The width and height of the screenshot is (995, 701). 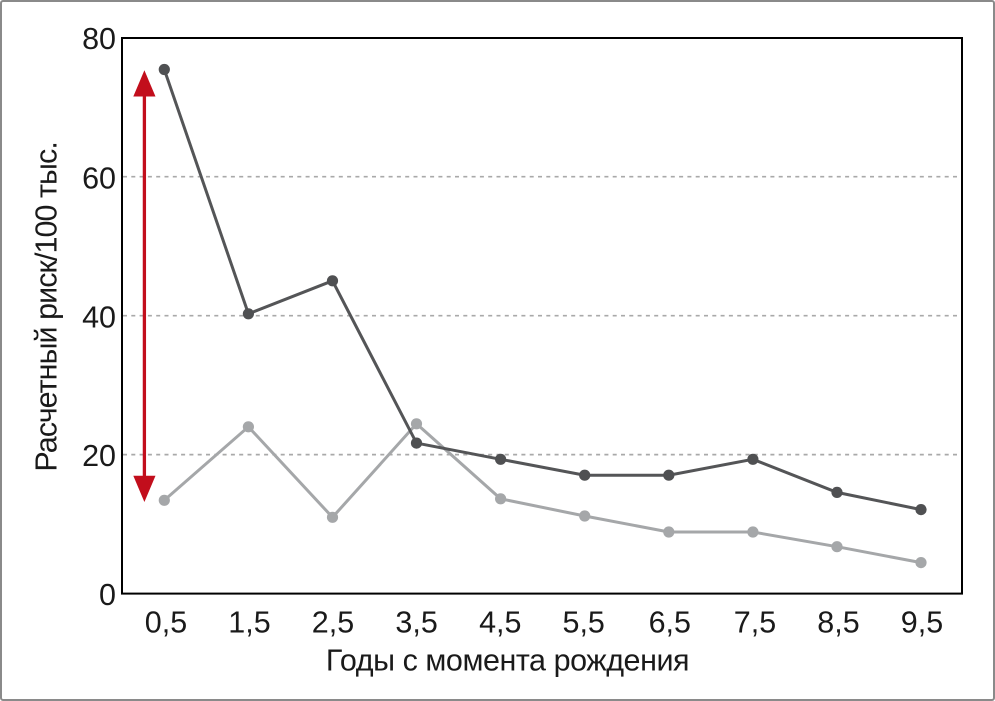 What do you see at coordinates (99, 456) in the screenshot?
I see `svg-text: 20` at bounding box center [99, 456].